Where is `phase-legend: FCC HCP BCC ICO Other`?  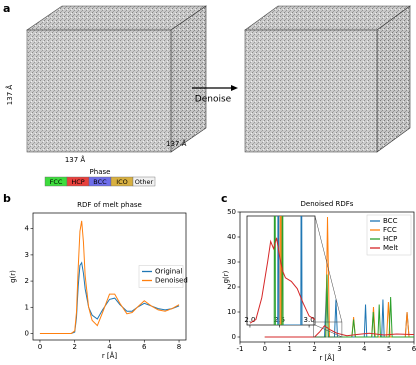
phase-legend: FCC HCP BCC ICO Other is located at coordinates (100, 181).